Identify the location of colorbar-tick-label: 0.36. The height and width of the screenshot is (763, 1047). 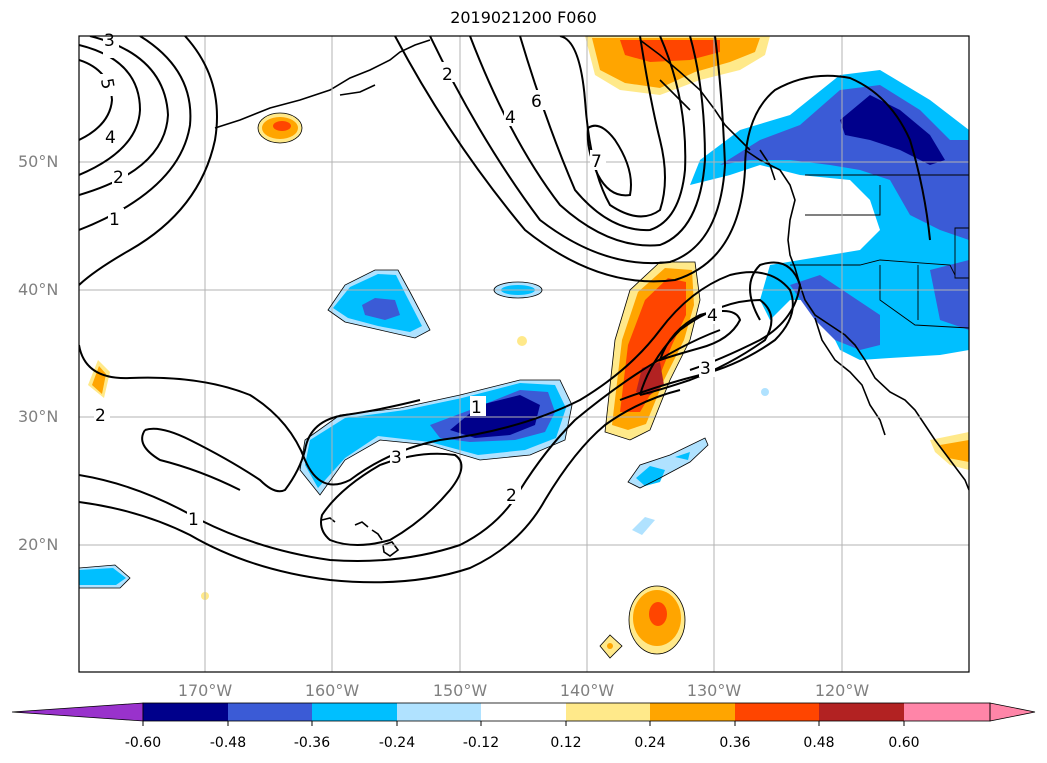
(735, 743).